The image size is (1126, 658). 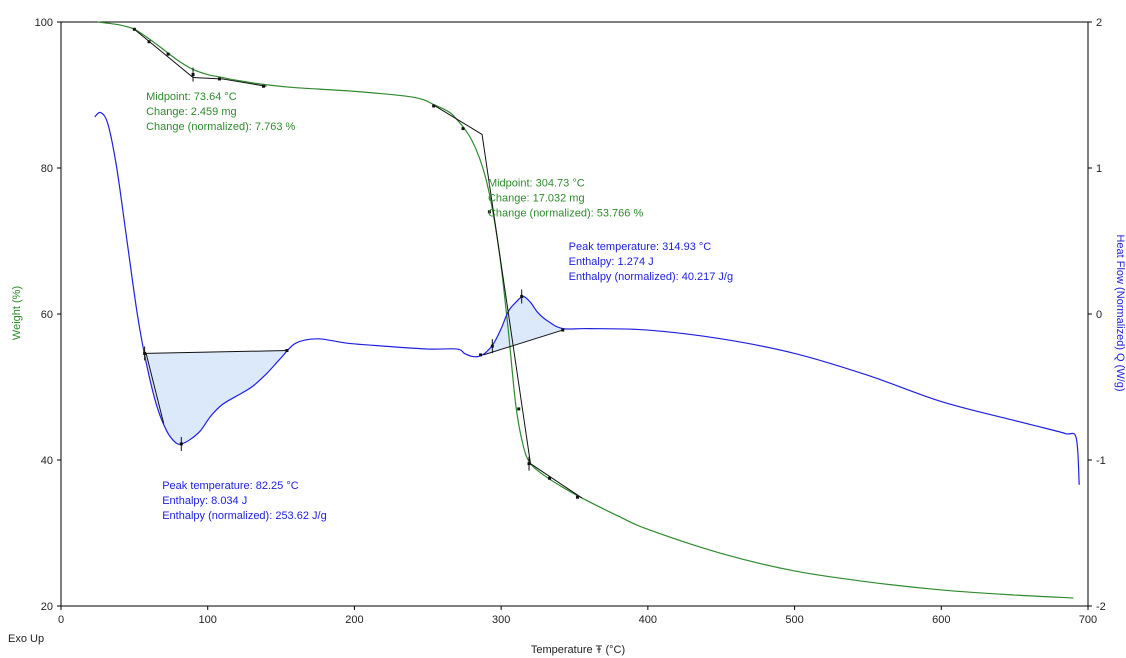 What do you see at coordinates (47, 461) in the screenshot?
I see `y-tick-label: 40` at bounding box center [47, 461].